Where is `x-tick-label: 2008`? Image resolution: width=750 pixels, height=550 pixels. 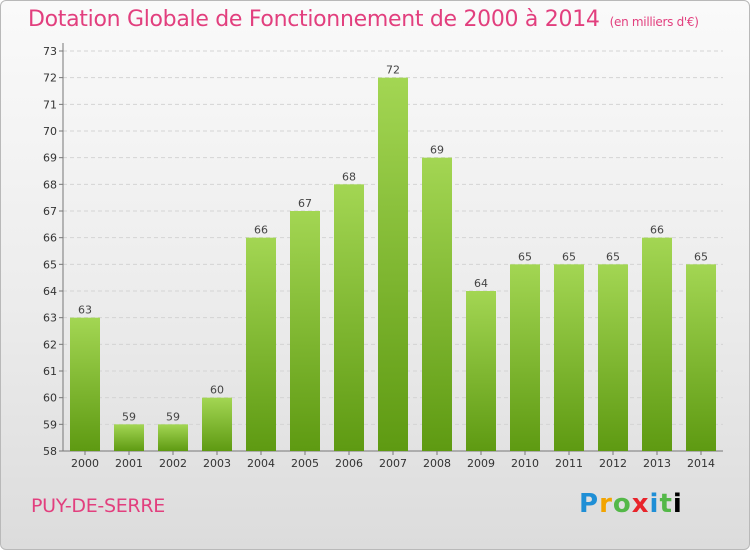 x-tick-label: 2008 is located at coordinates (437, 463).